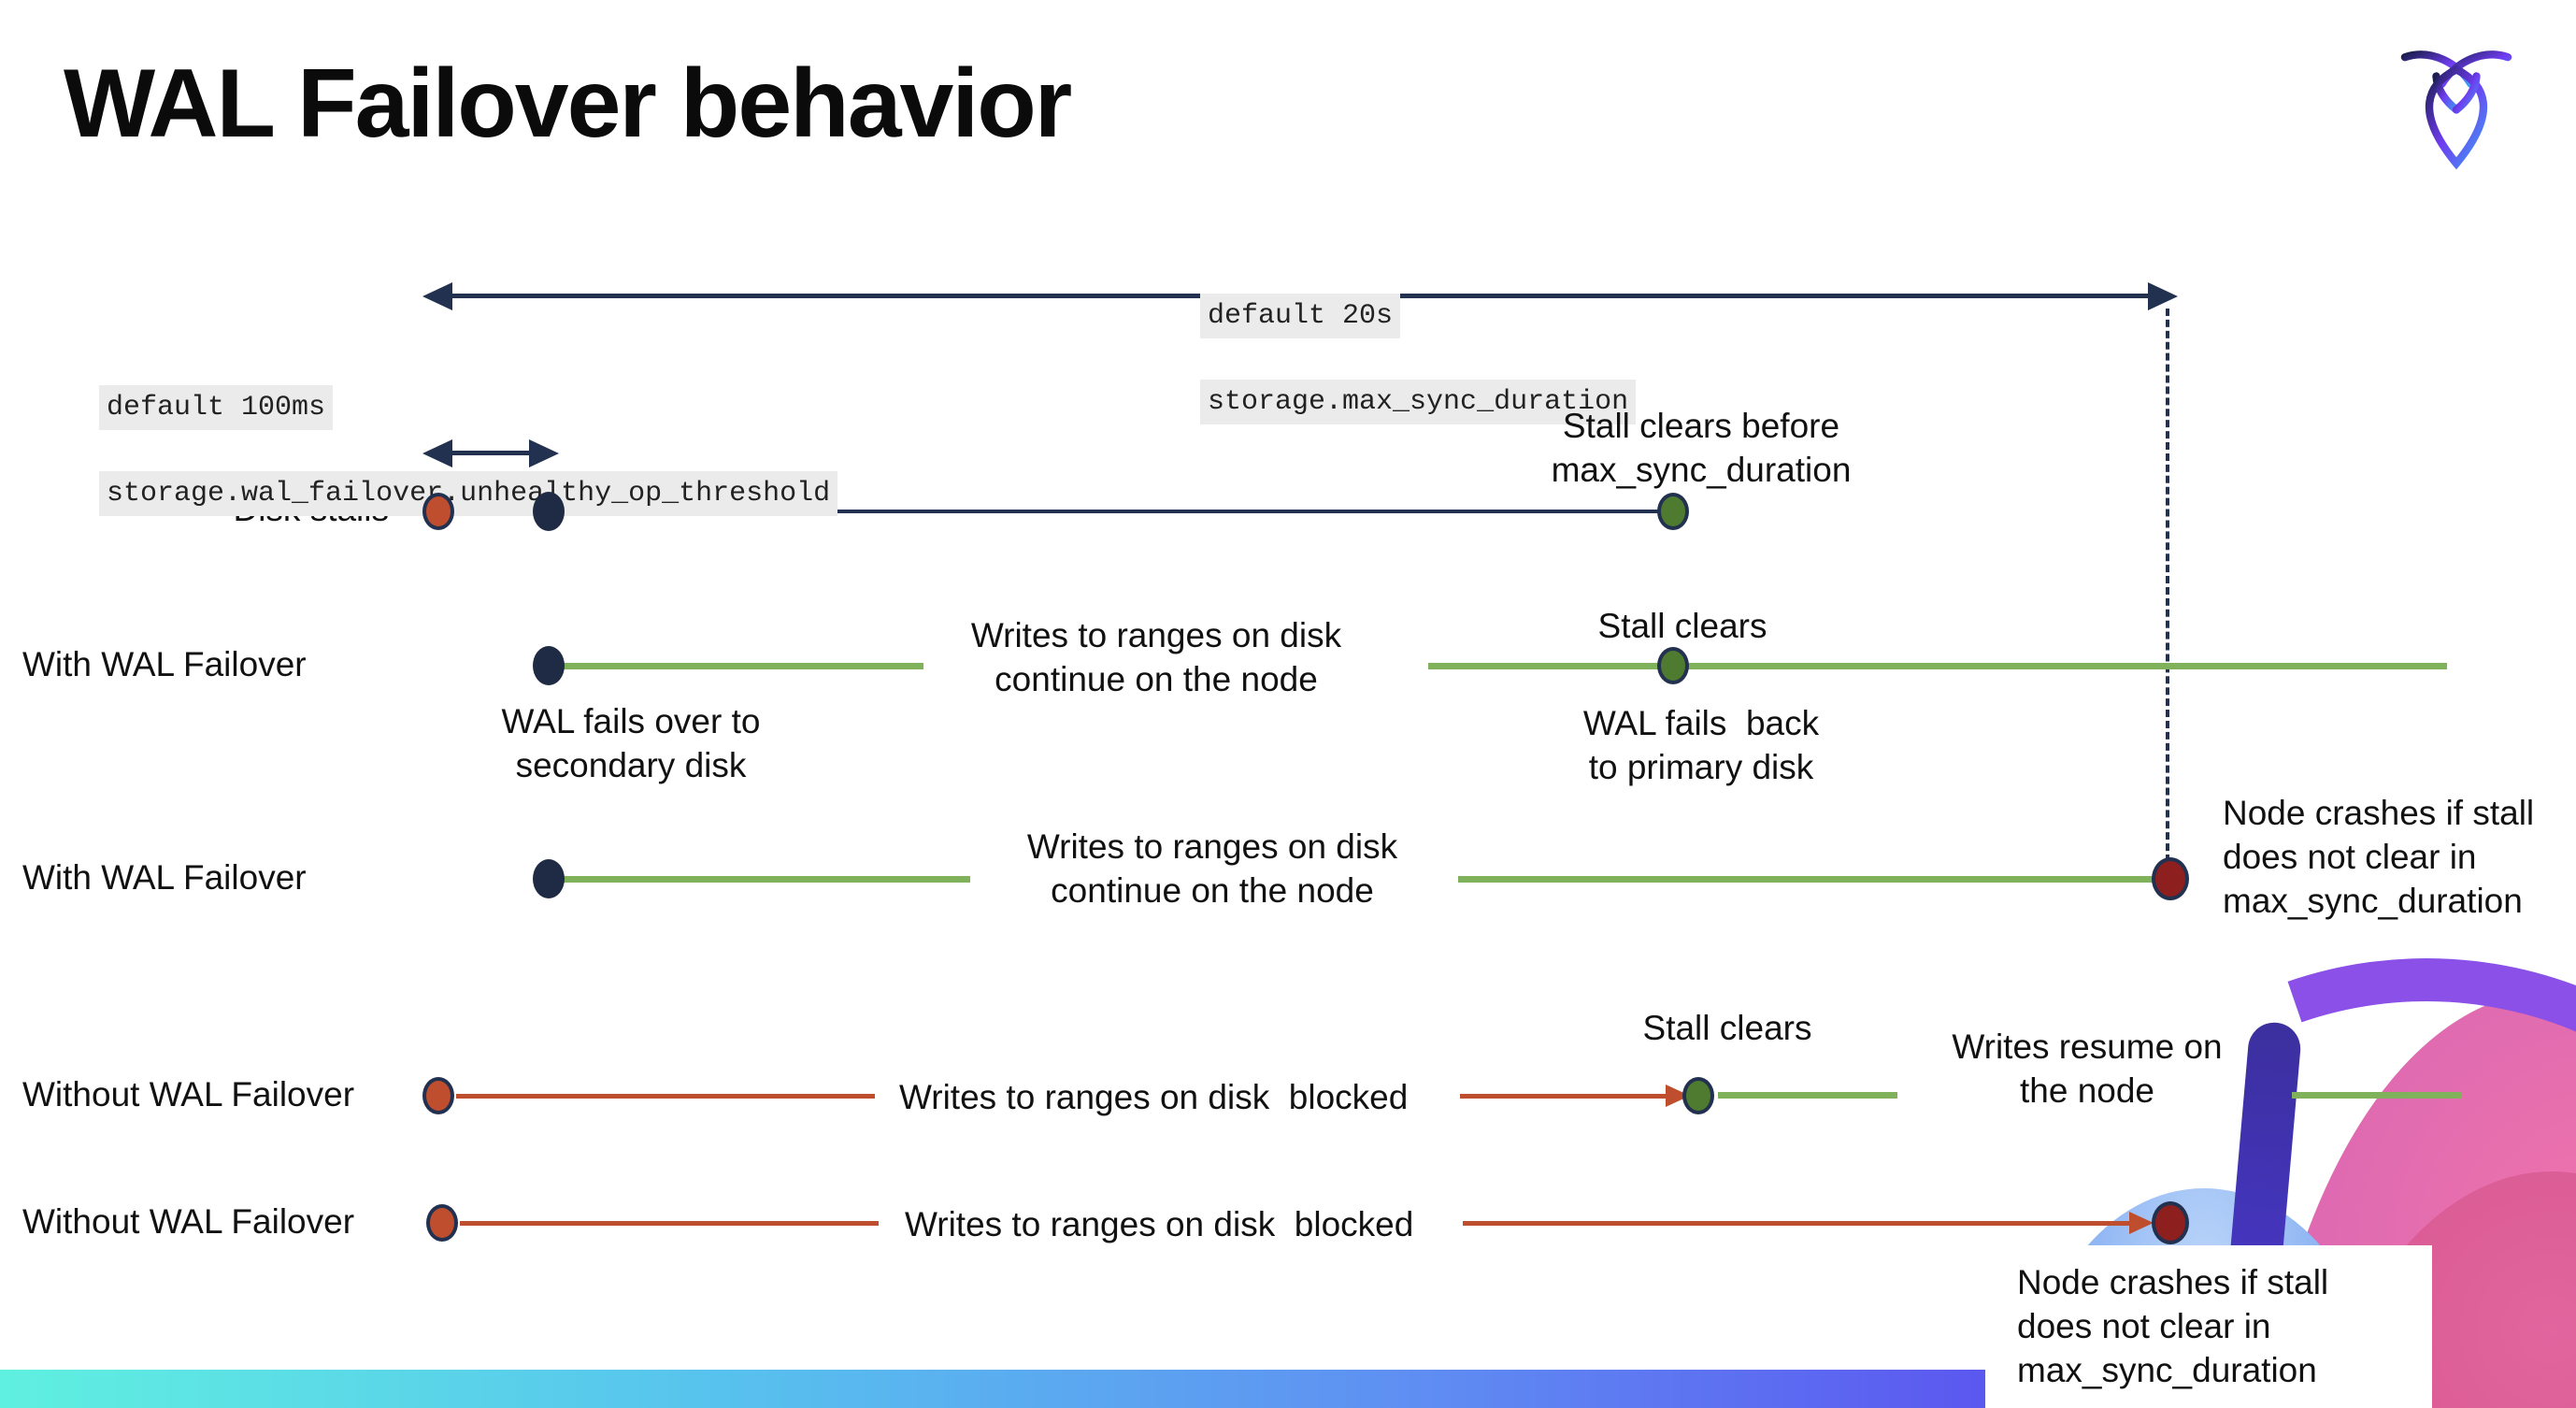 The image size is (2576, 1408). I want to click on wal-fails-over-annotation: WAL fails over to secondary disk, so click(631, 743).